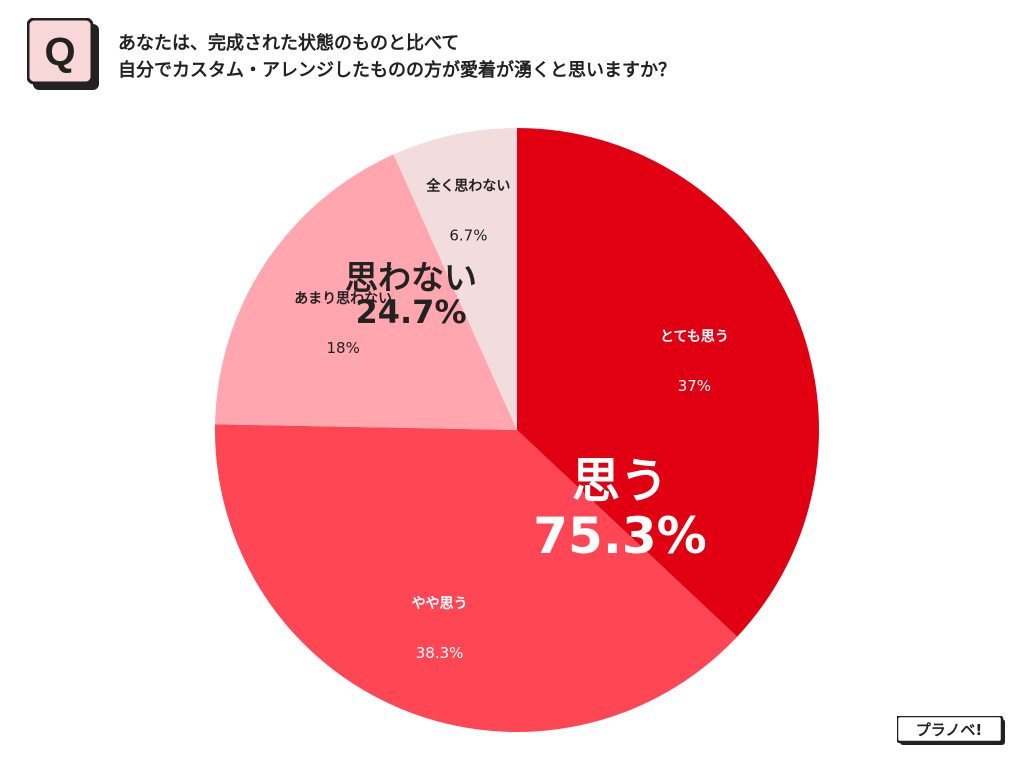  What do you see at coordinates (411, 277) in the screenshot?
I see `group-label: 思わない` at bounding box center [411, 277].